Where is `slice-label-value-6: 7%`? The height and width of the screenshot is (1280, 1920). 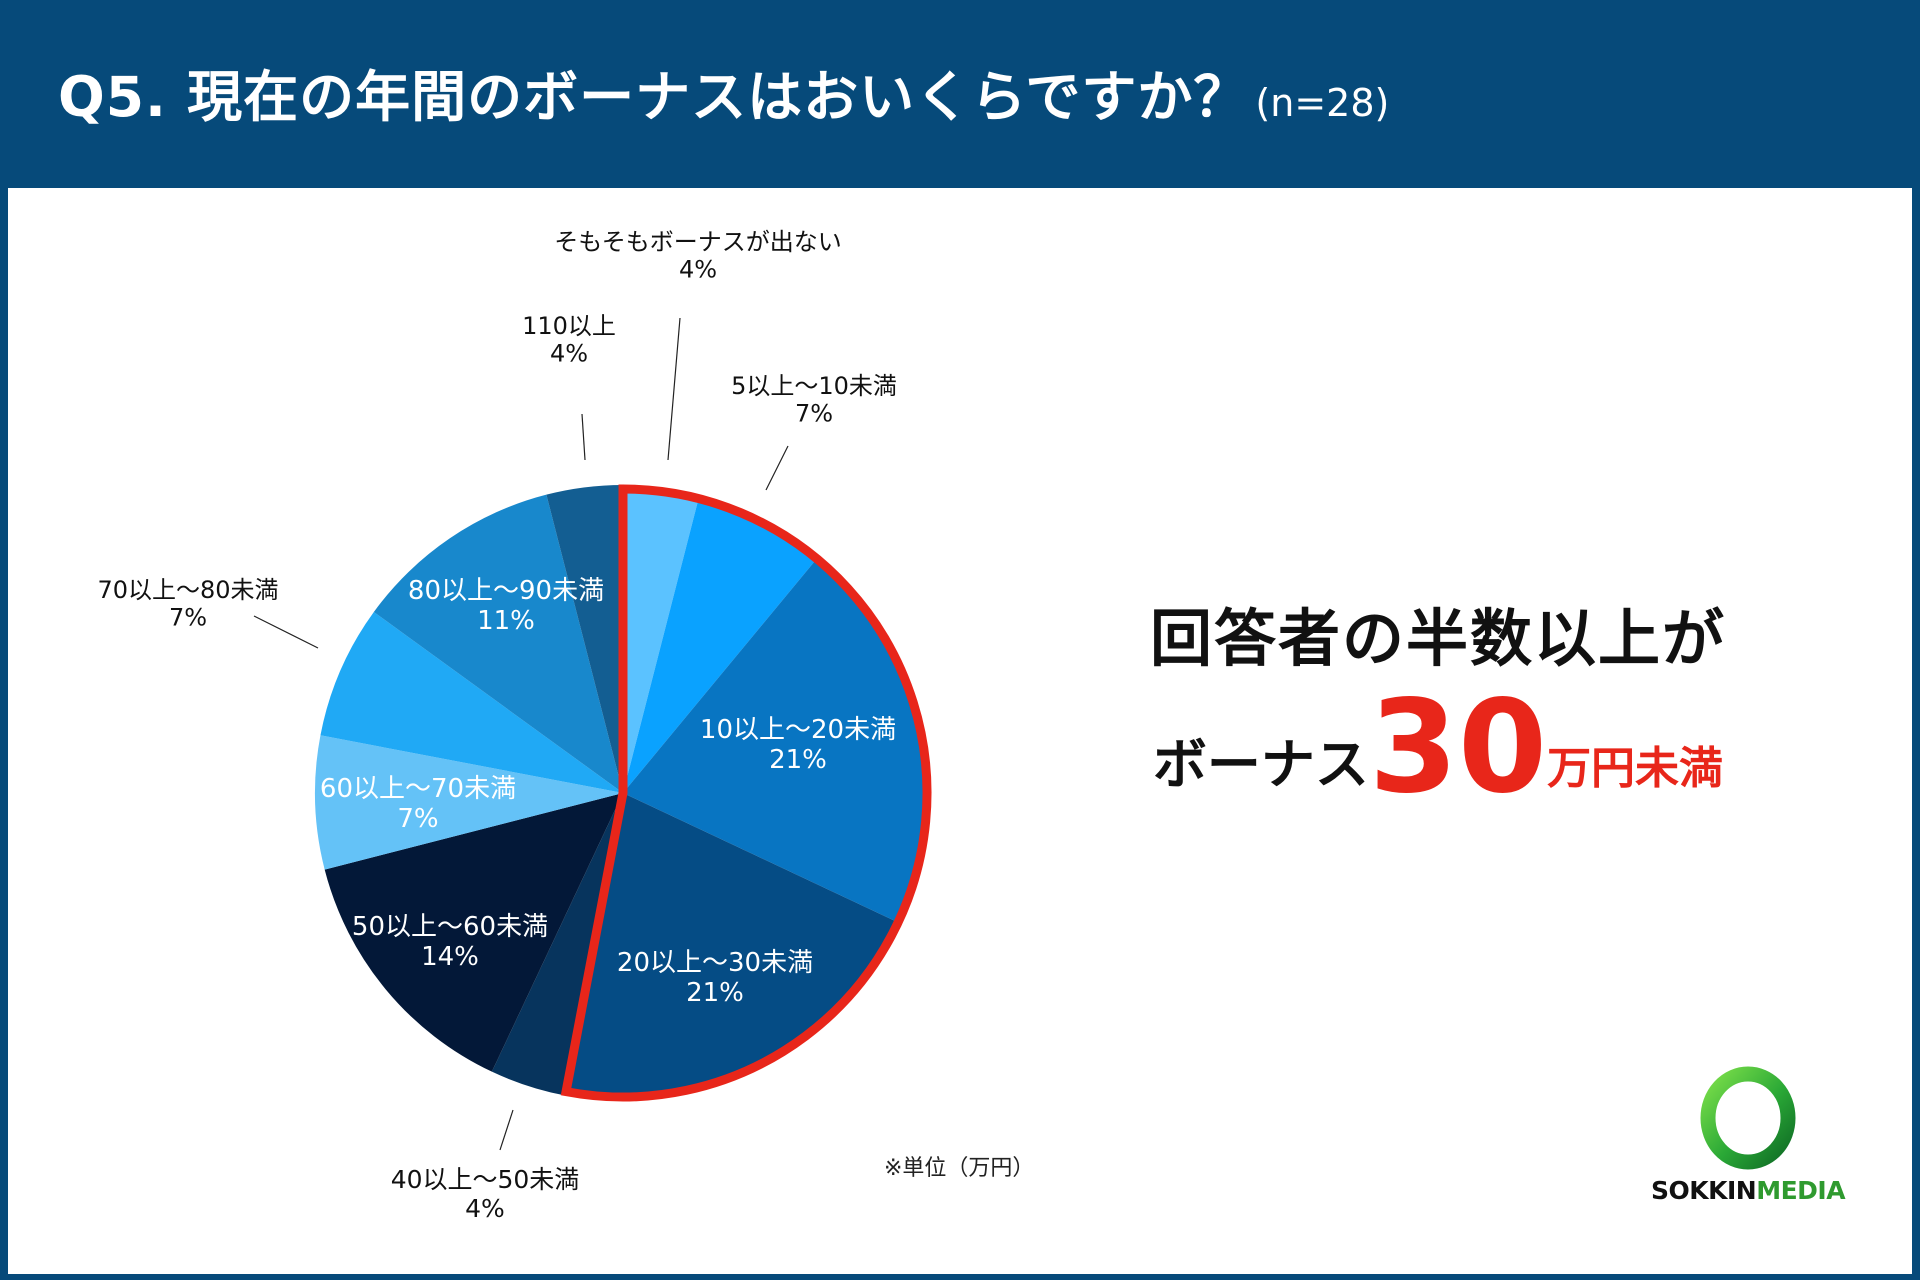 slice-label-value-6: 7% is located at coordinates (417, 819).